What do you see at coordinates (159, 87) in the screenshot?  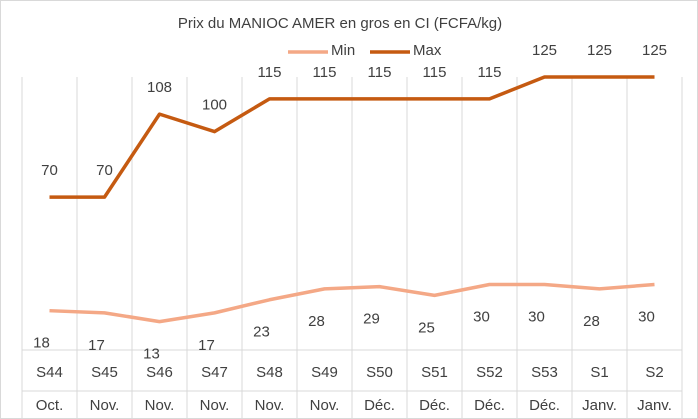 I see `data-label: 108` at bounding box center [159, 87].